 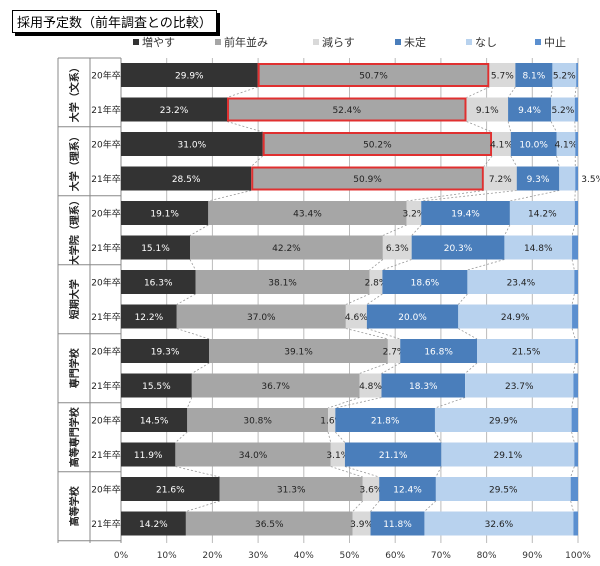 What do you see at coordinates (533, 77) in the screenshot?
I see `data-label: 8.1%` at bounding box center [533, 77].